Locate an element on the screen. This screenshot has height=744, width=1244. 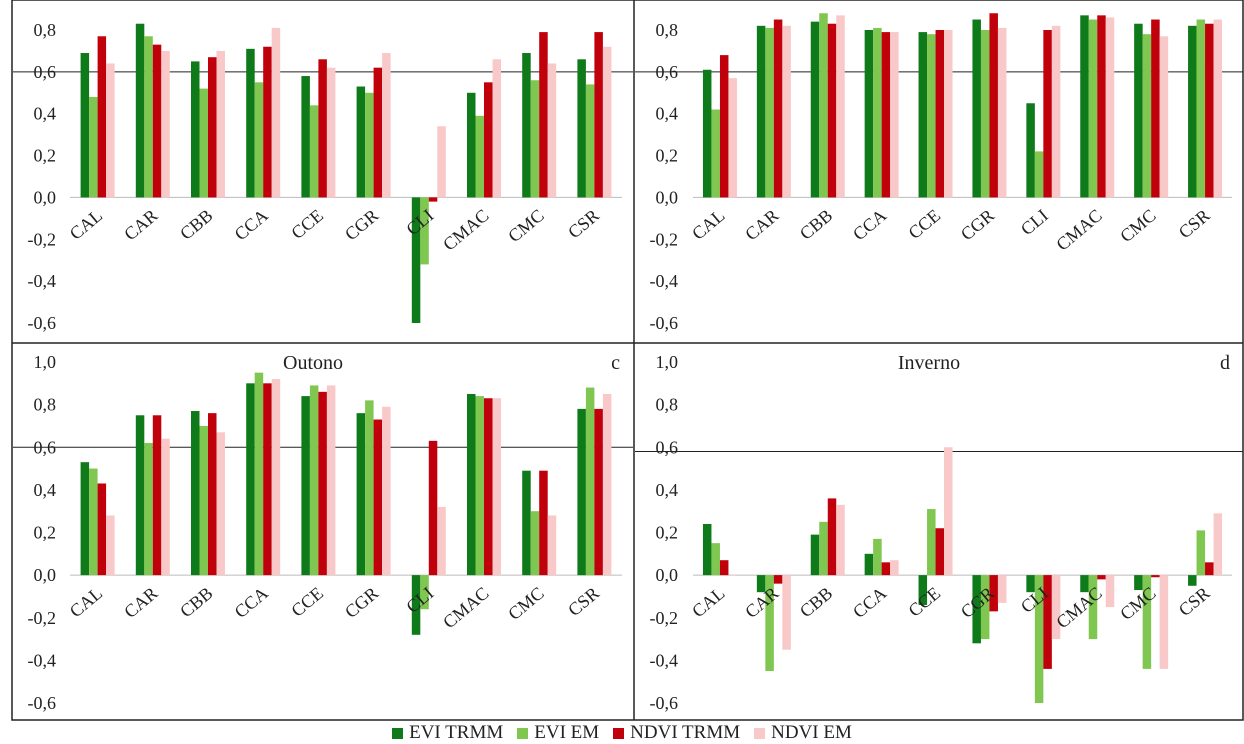
x-tick-label: CMC is located at coordinates (526, 603).